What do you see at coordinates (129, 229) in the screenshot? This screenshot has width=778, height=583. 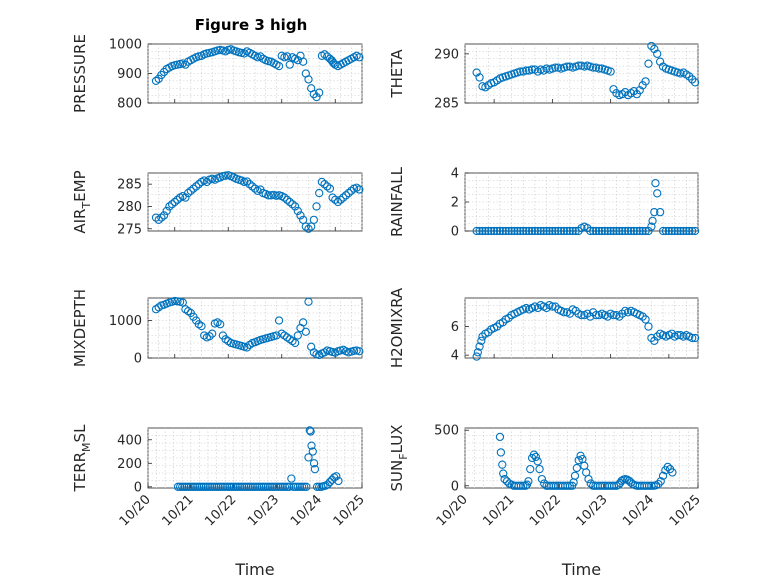 I see `y-tick-label: 275` at bounding box center [129, 229].